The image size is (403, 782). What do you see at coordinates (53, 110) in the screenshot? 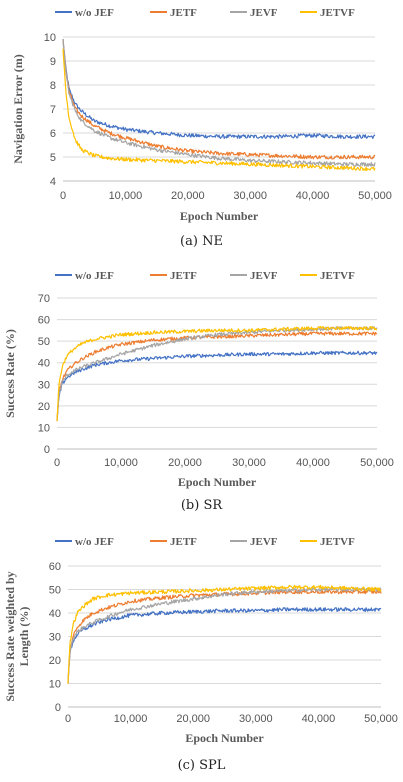
I see `y-tick-label: 7` at bounding box center [53, 110].